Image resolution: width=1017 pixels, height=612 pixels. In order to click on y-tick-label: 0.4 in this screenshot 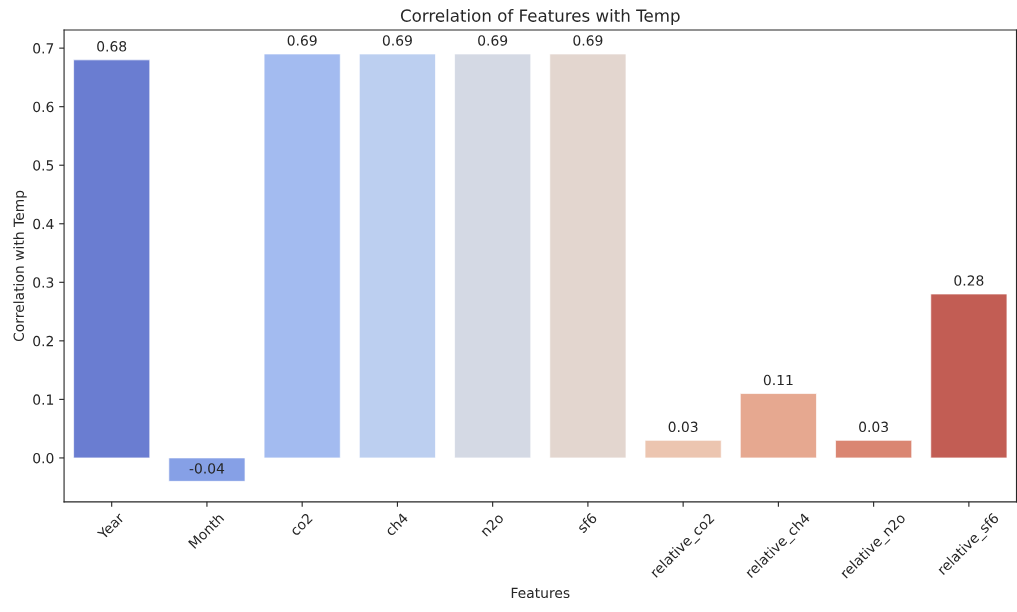, I will do `click(43, 224)`.